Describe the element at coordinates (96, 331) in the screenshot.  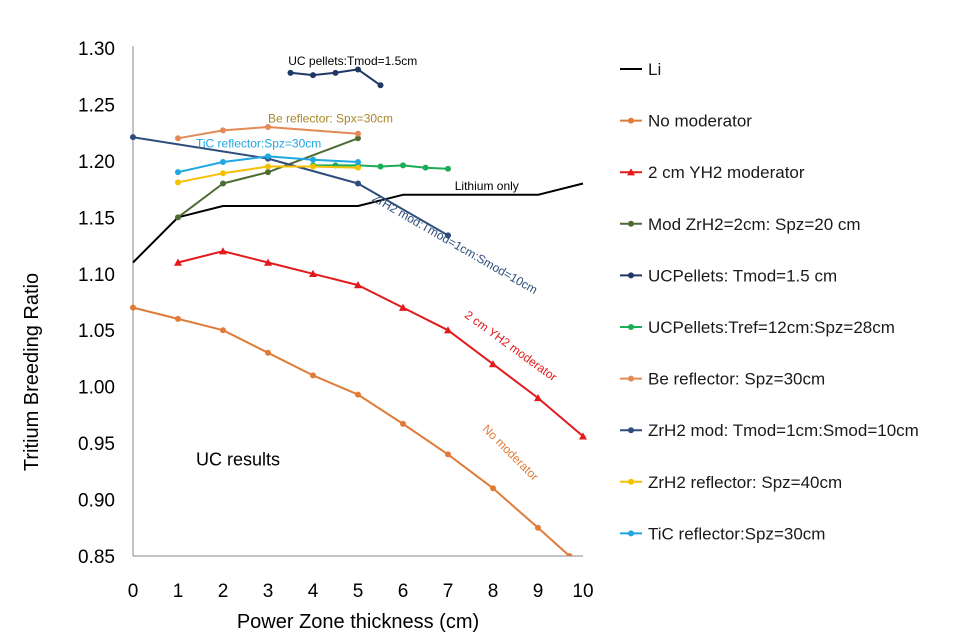
I see `y-tick-label: 1.05` at that location.